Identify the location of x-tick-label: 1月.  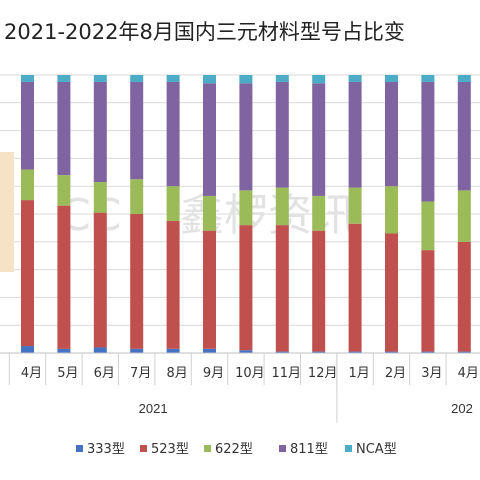
(358, 373).